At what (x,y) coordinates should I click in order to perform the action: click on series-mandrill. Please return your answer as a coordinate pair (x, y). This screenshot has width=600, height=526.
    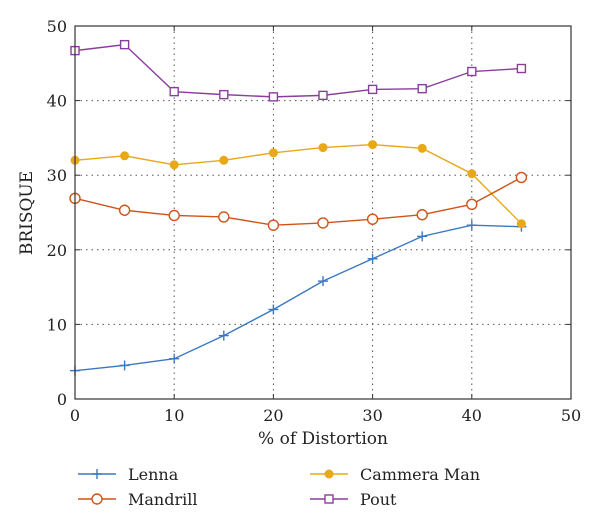
    Looking at the image, I should click on (298, 201).